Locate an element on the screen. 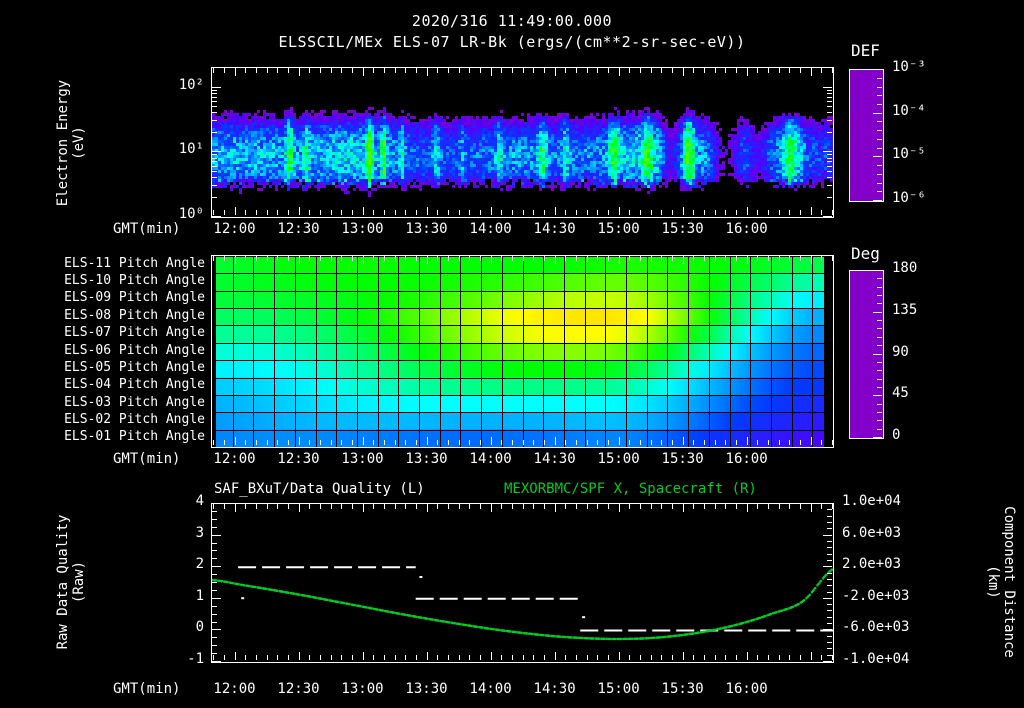  panel3-right-ylabel-line1: Component Distance is located at coordinates (1009, 582).